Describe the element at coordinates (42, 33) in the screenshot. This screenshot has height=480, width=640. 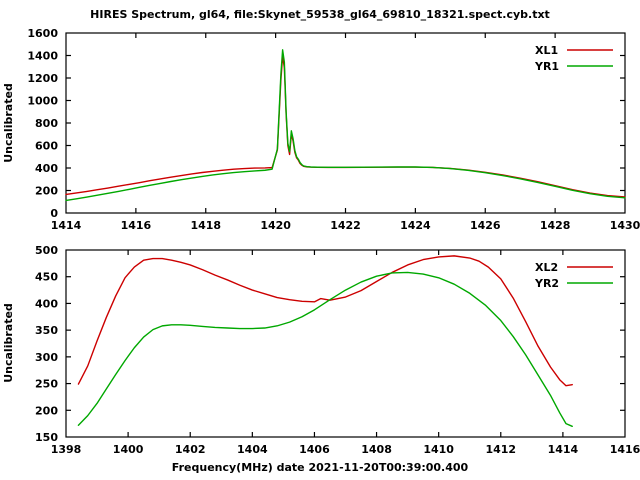
I see `y-tick-label: 1600` at that location.